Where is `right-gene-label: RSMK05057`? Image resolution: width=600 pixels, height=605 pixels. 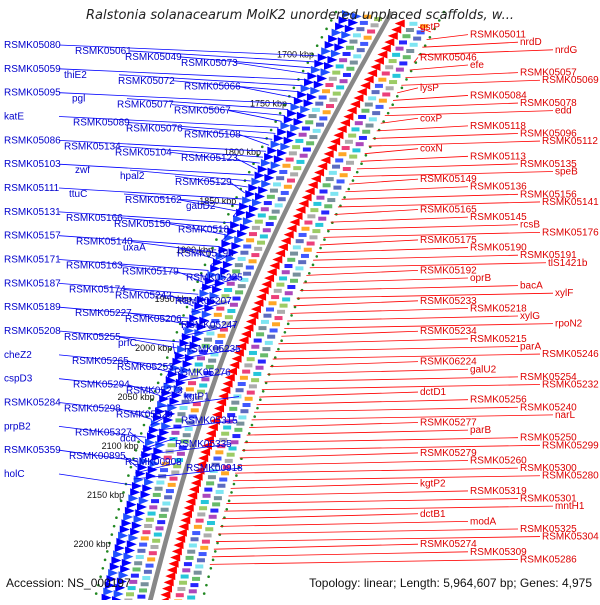
right-gene-label: RSMK05057 is located at coordinates (548, 73).